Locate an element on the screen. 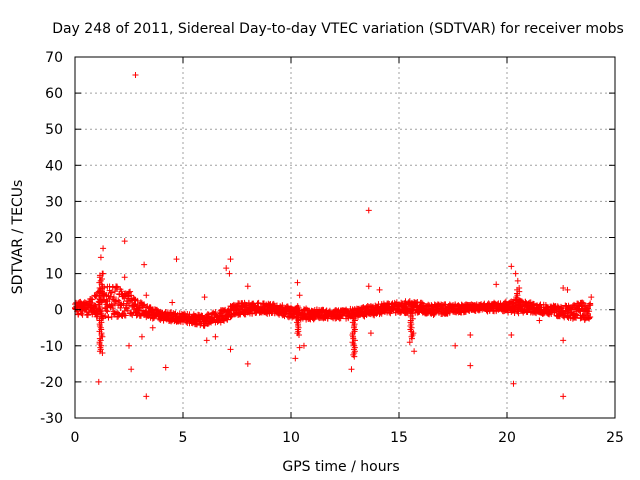 The height and width of the screenshot is (480, 640). y-tick-label: -20 is located at coordinates (51, 383).